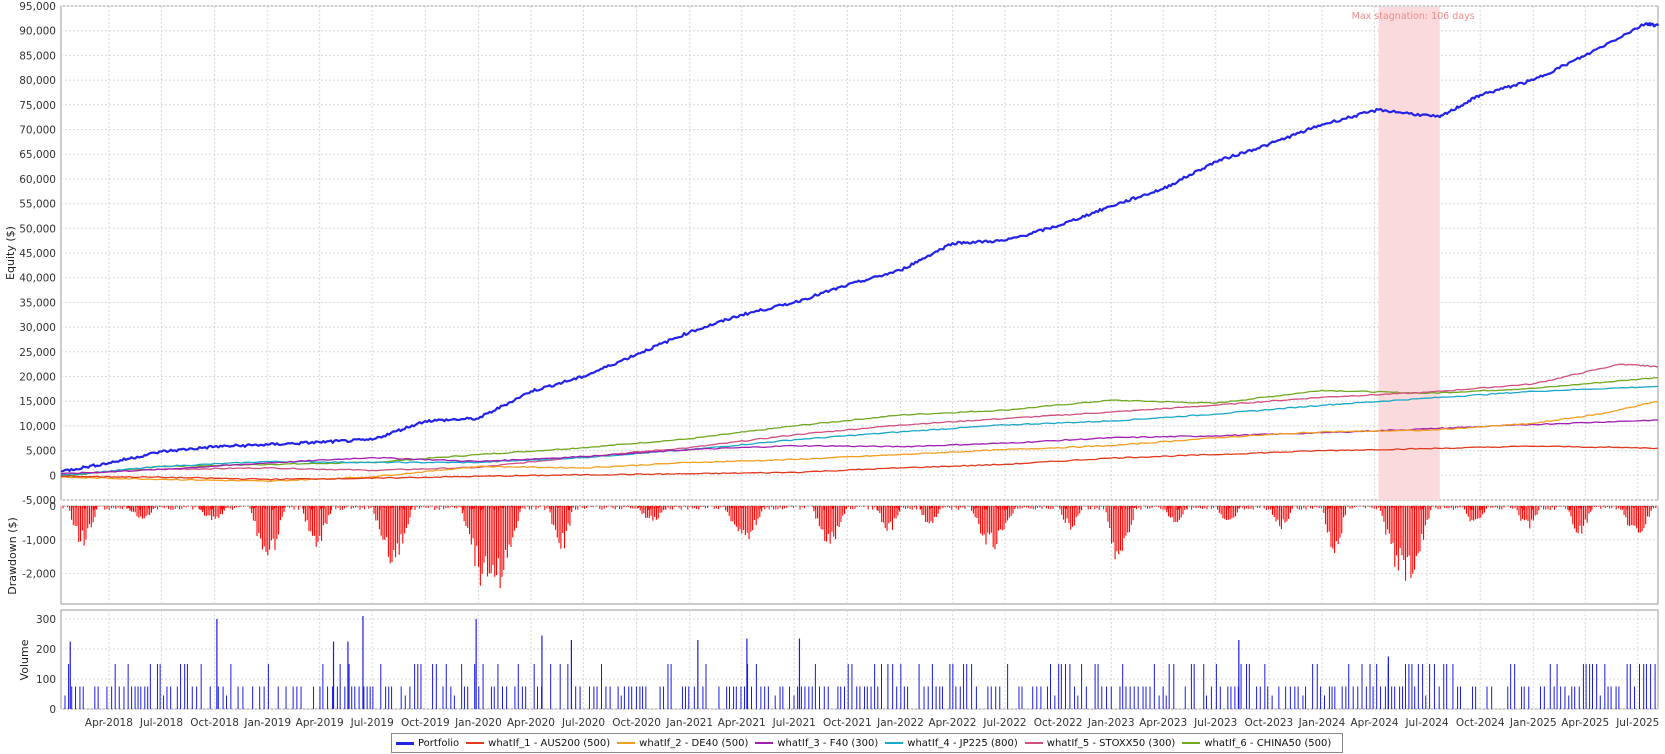 This screenshot has height=754, width=1665. Describe the element at coordinates (1533, 723) in the screenshot. I see `x-tick-label: Jan-2025` at that location.